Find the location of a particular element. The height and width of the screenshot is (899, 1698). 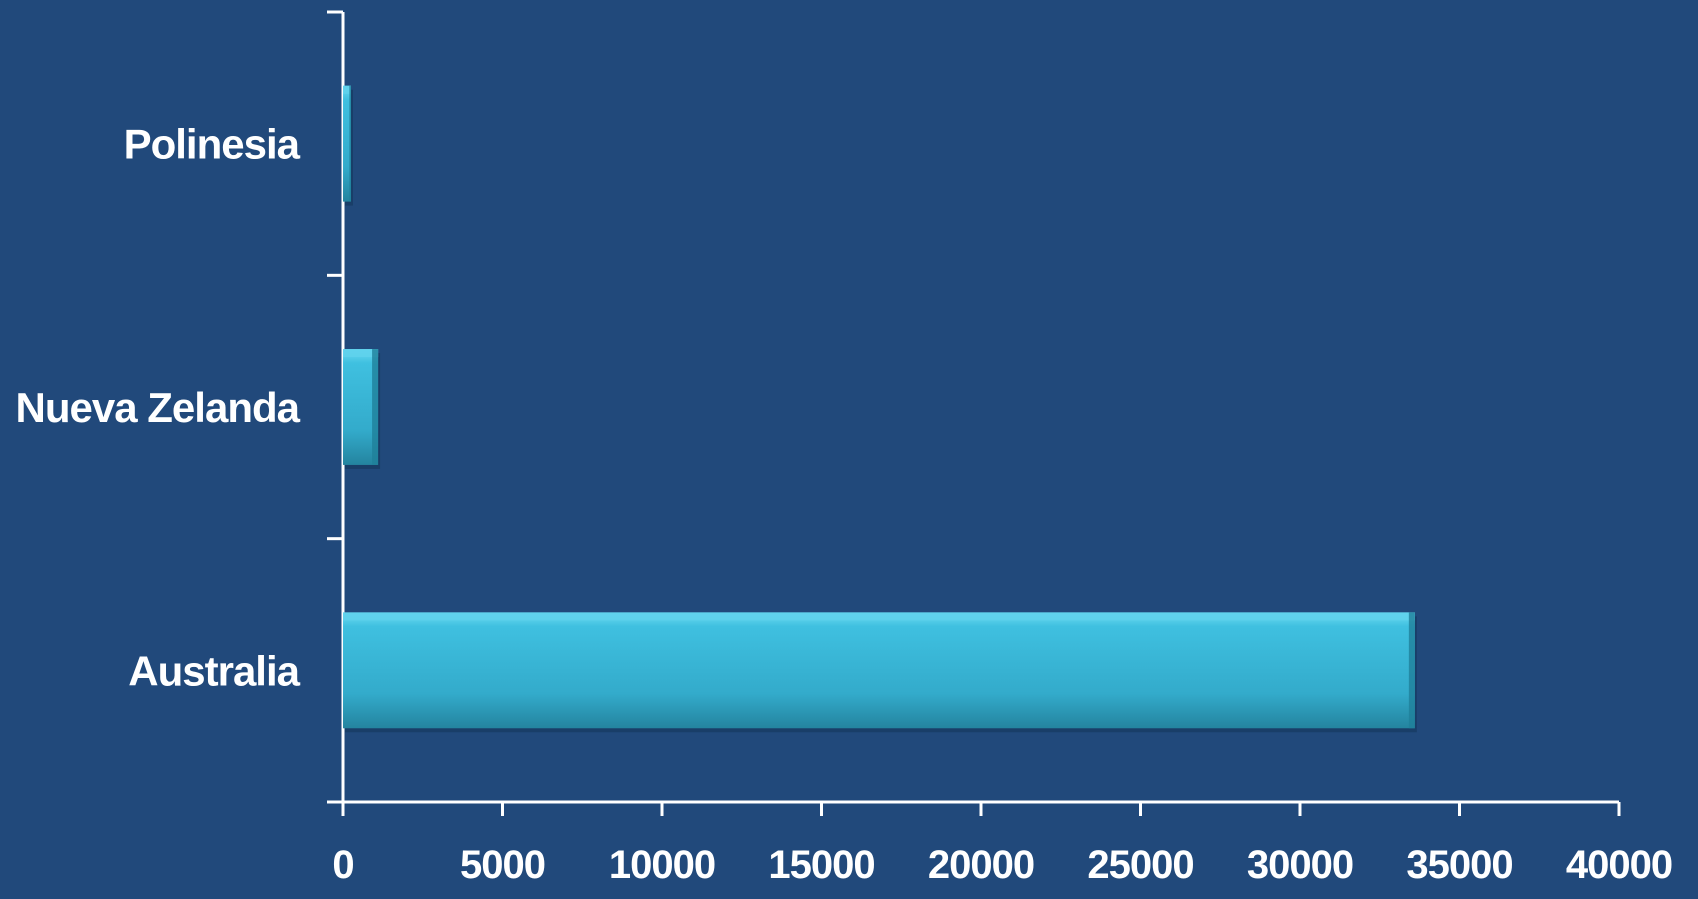

x-tick-label: 0 is located at coordinates (342, 865).